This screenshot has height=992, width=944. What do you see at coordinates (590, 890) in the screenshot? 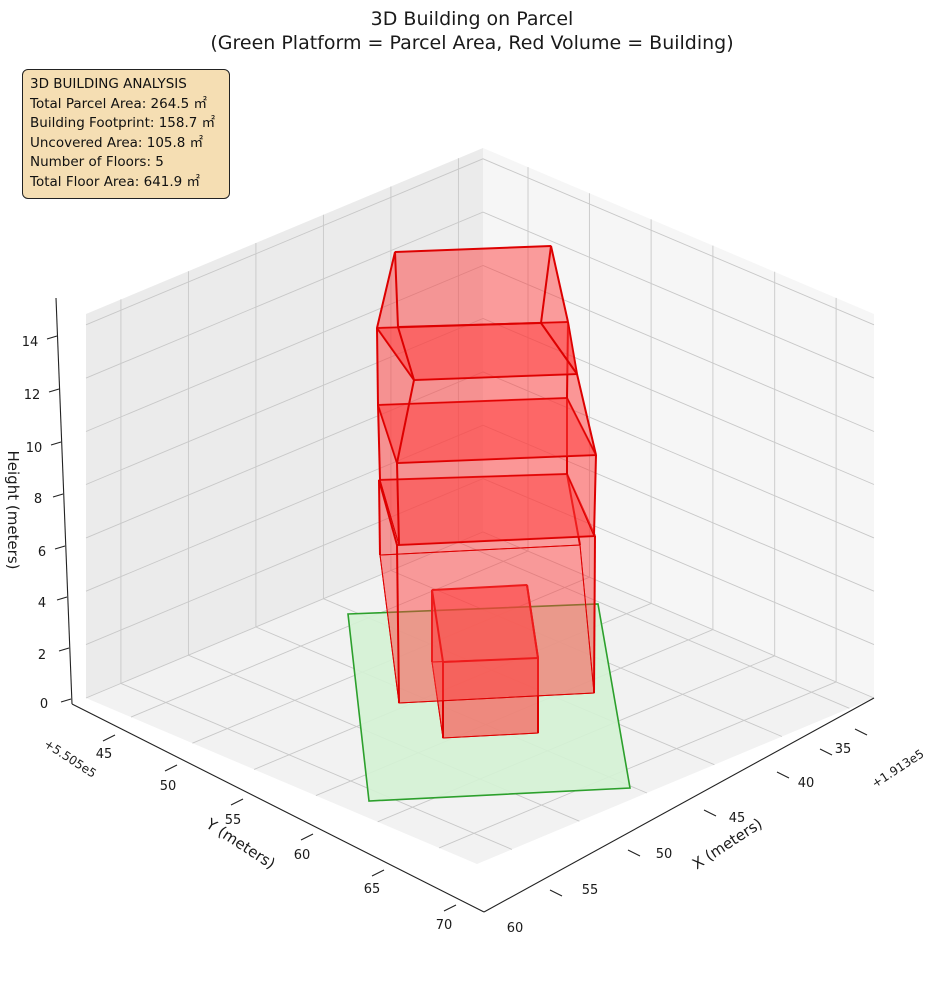
I see `x-tick-label-4: 55` at bounding box center [590, 890].